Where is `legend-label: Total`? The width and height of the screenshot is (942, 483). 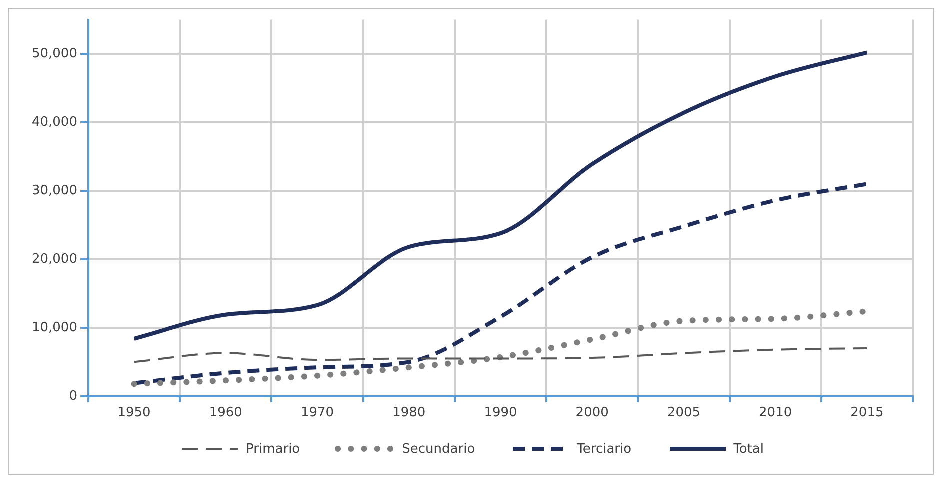
legend-label: Total is located at coordinates (749, 449).